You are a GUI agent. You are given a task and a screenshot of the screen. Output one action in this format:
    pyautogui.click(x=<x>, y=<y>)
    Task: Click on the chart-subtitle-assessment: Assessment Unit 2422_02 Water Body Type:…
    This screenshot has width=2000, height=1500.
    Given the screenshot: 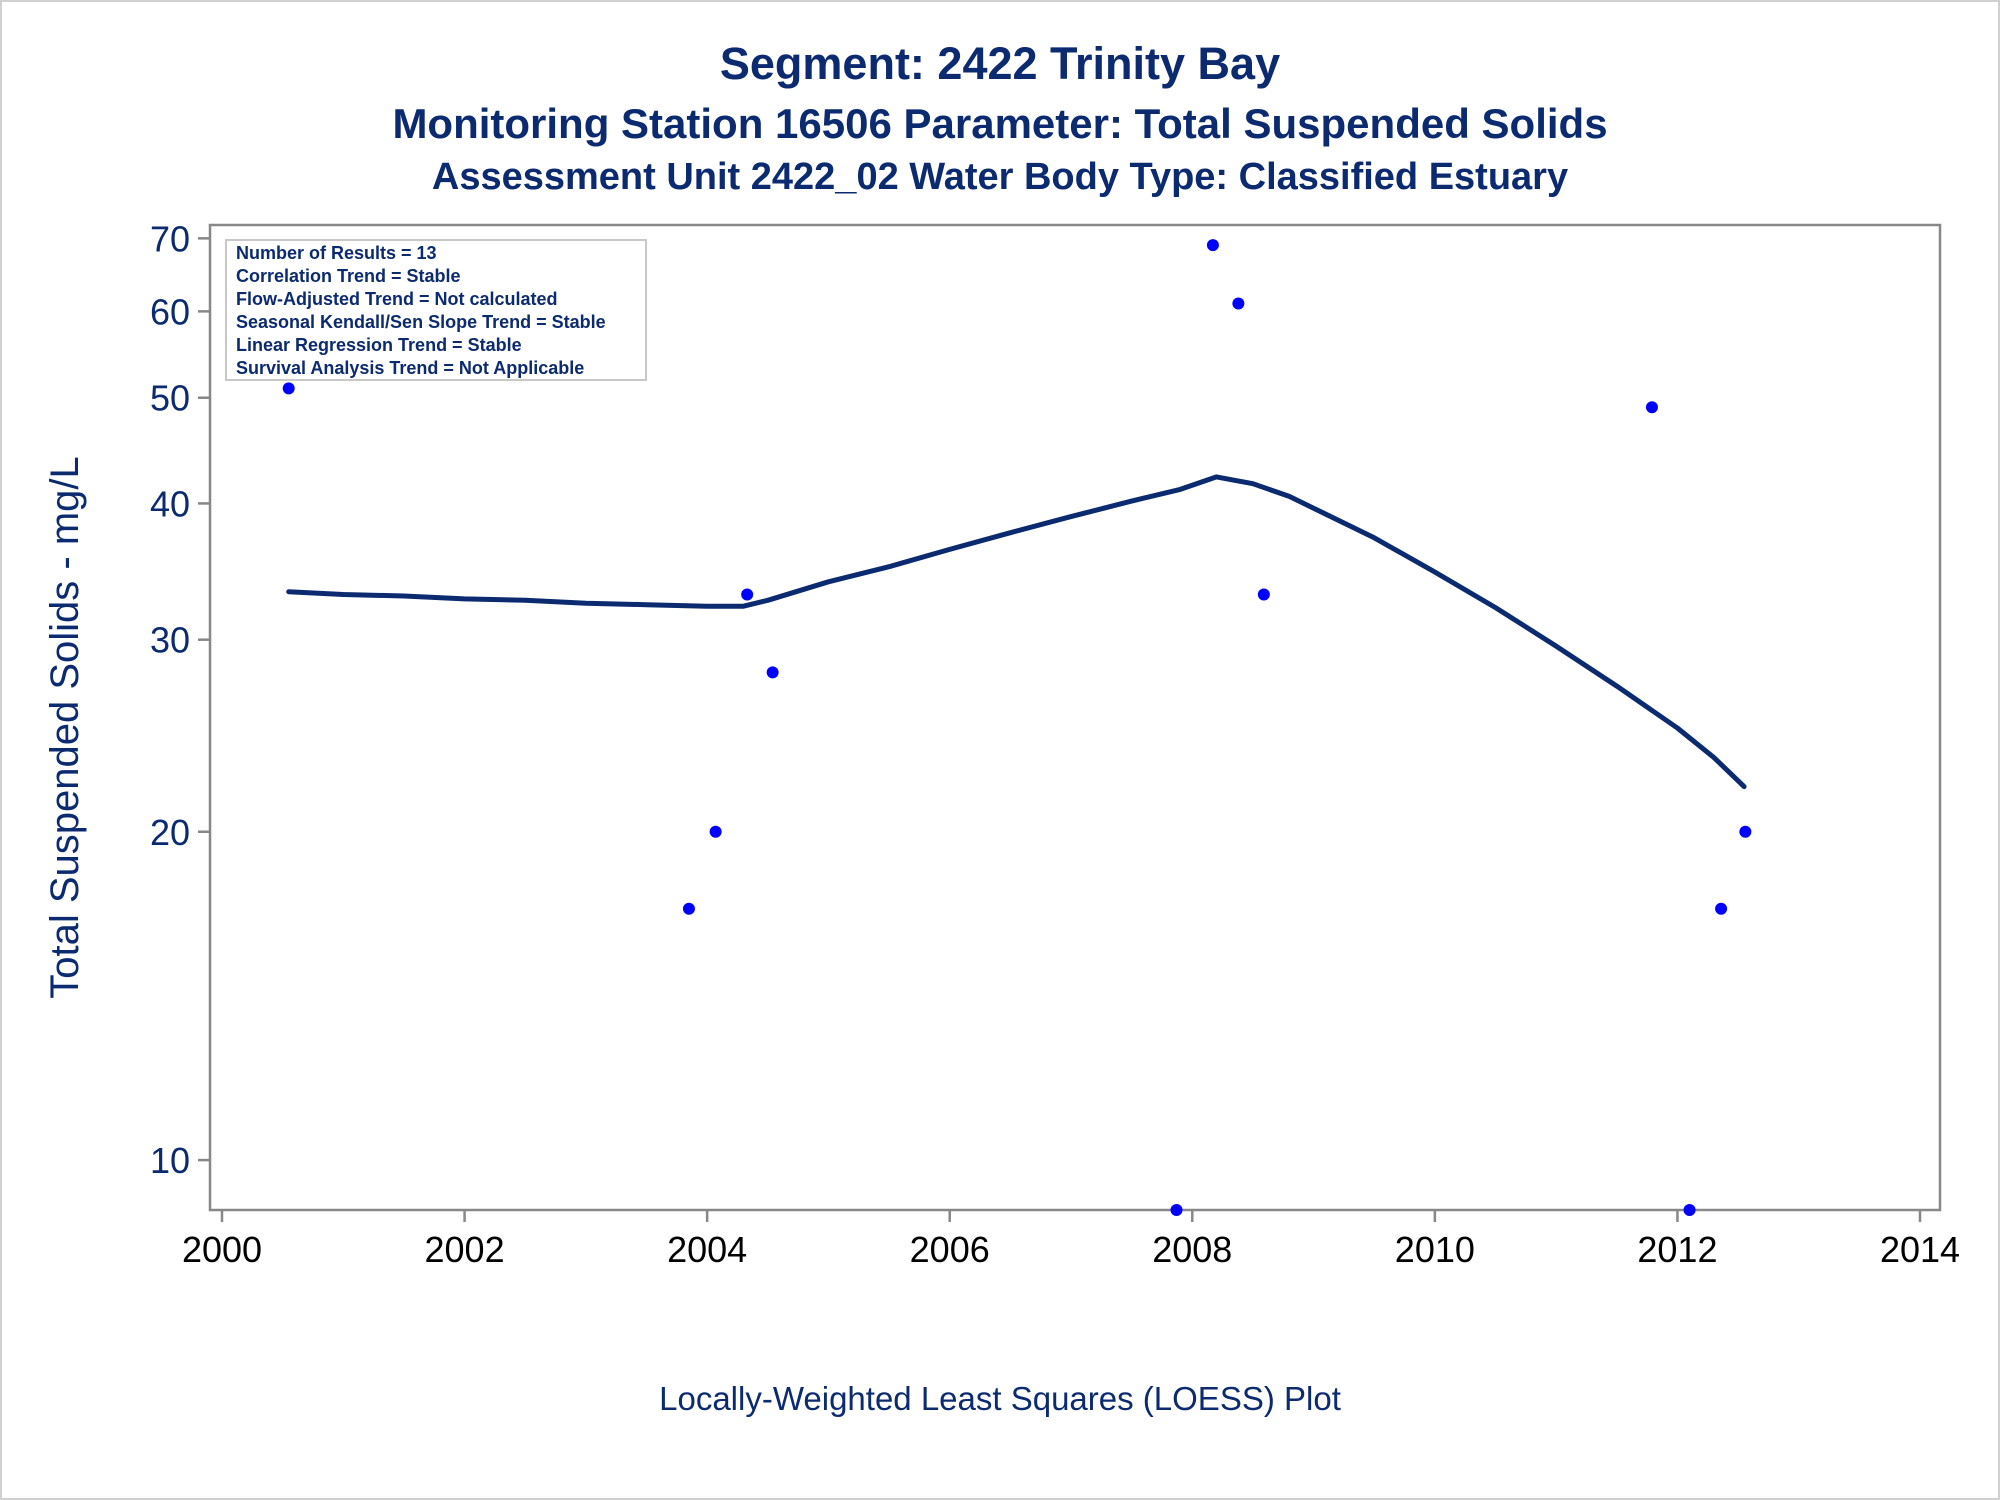 What is the action you would take?
    pyautogui.click(x=1000, y=177)
    